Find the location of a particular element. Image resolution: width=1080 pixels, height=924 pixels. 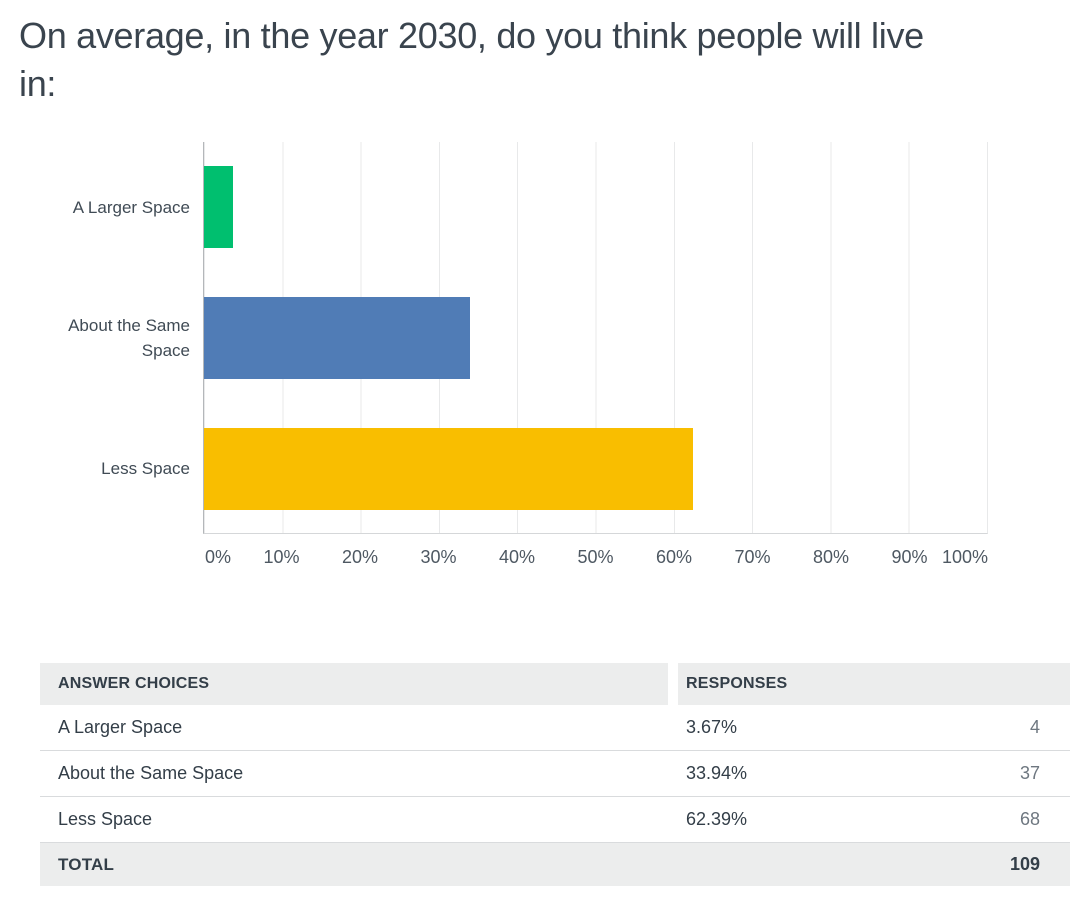

total-label: TOTAL is located at coordinates (86, 864).